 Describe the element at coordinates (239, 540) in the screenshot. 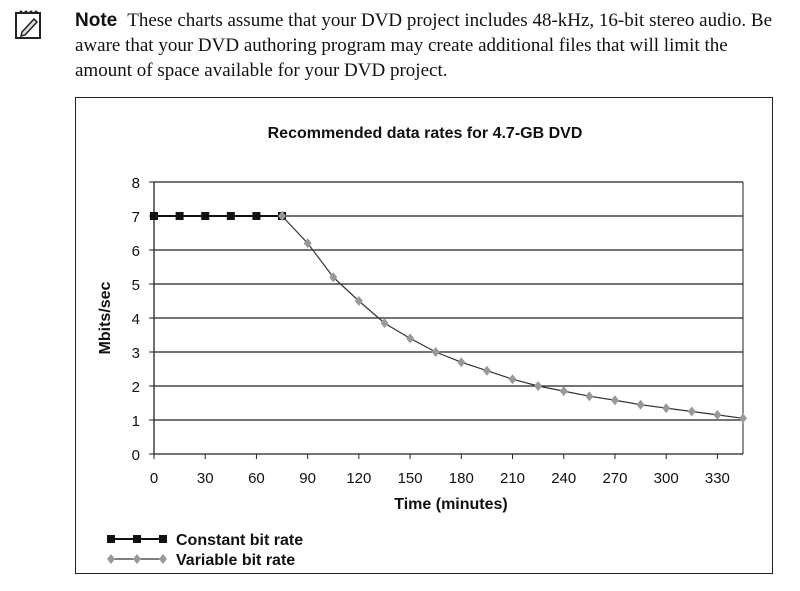

I see `legend-label: Constant bit rate` at that location.